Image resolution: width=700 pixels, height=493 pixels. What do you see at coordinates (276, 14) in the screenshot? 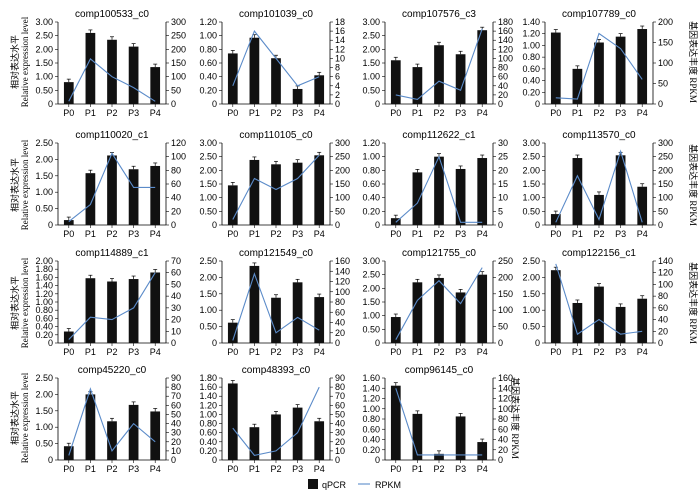
I see `chart-title: comp101039_c0` at bounding box center [276, 14].